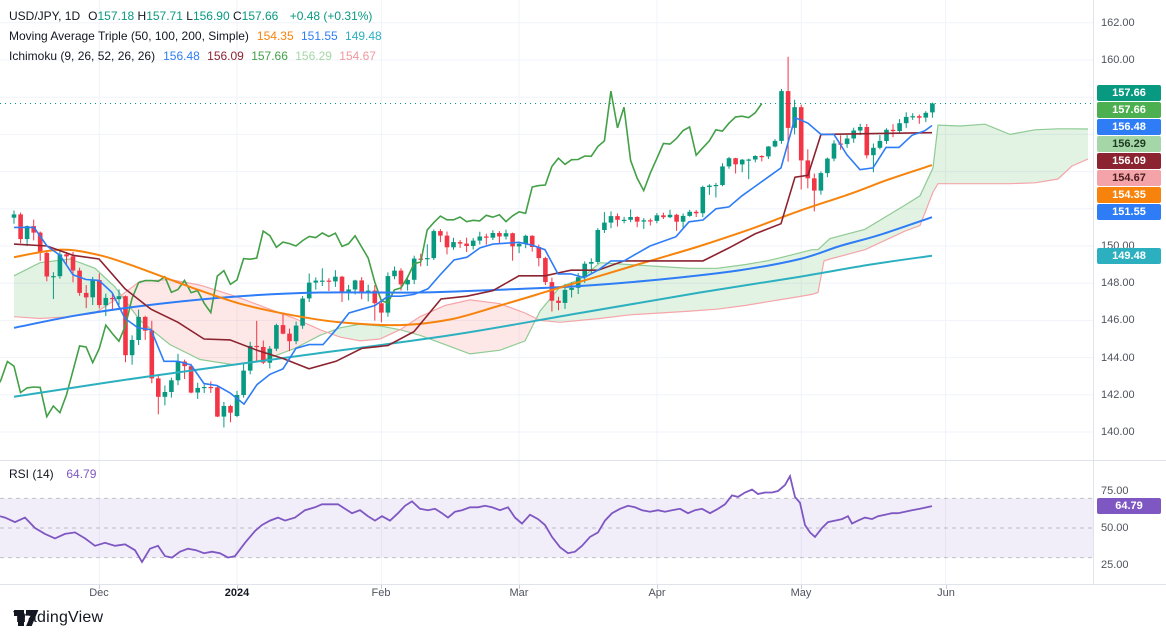  I want to click on price-axis-label: 162.00, so click(1118, 23).